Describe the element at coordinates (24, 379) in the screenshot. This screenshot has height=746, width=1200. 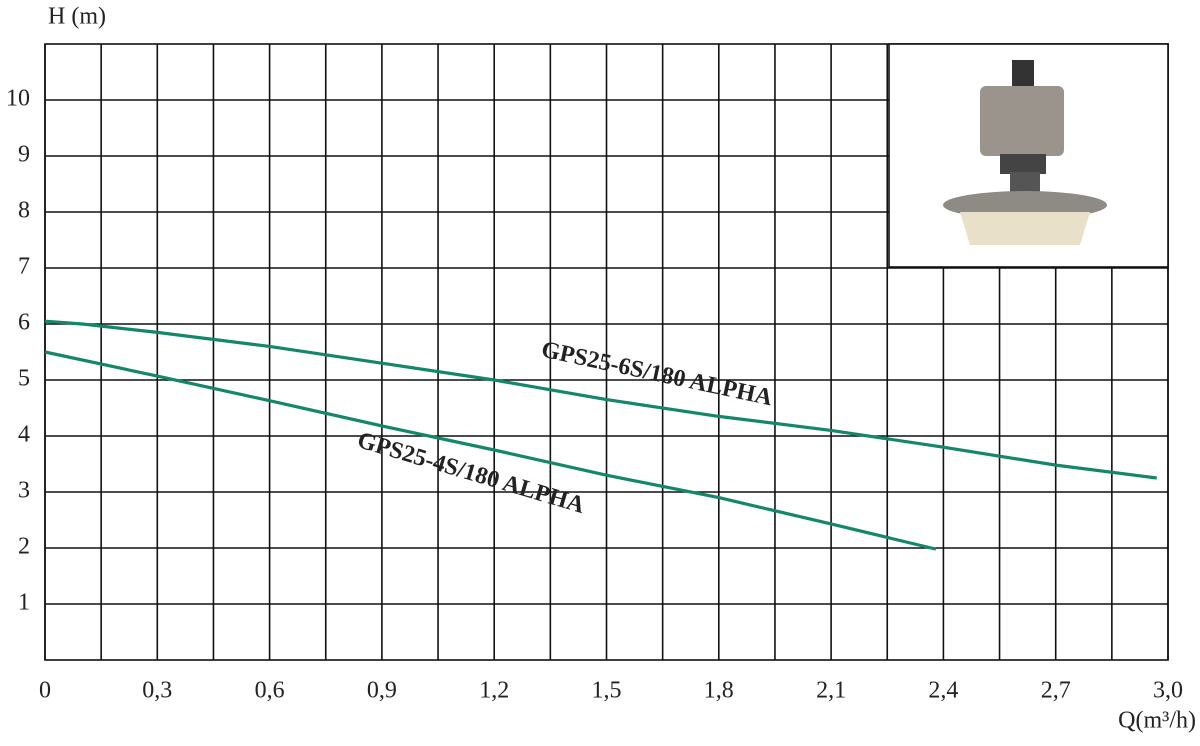
I see `y-tick-label: 5` at that location.